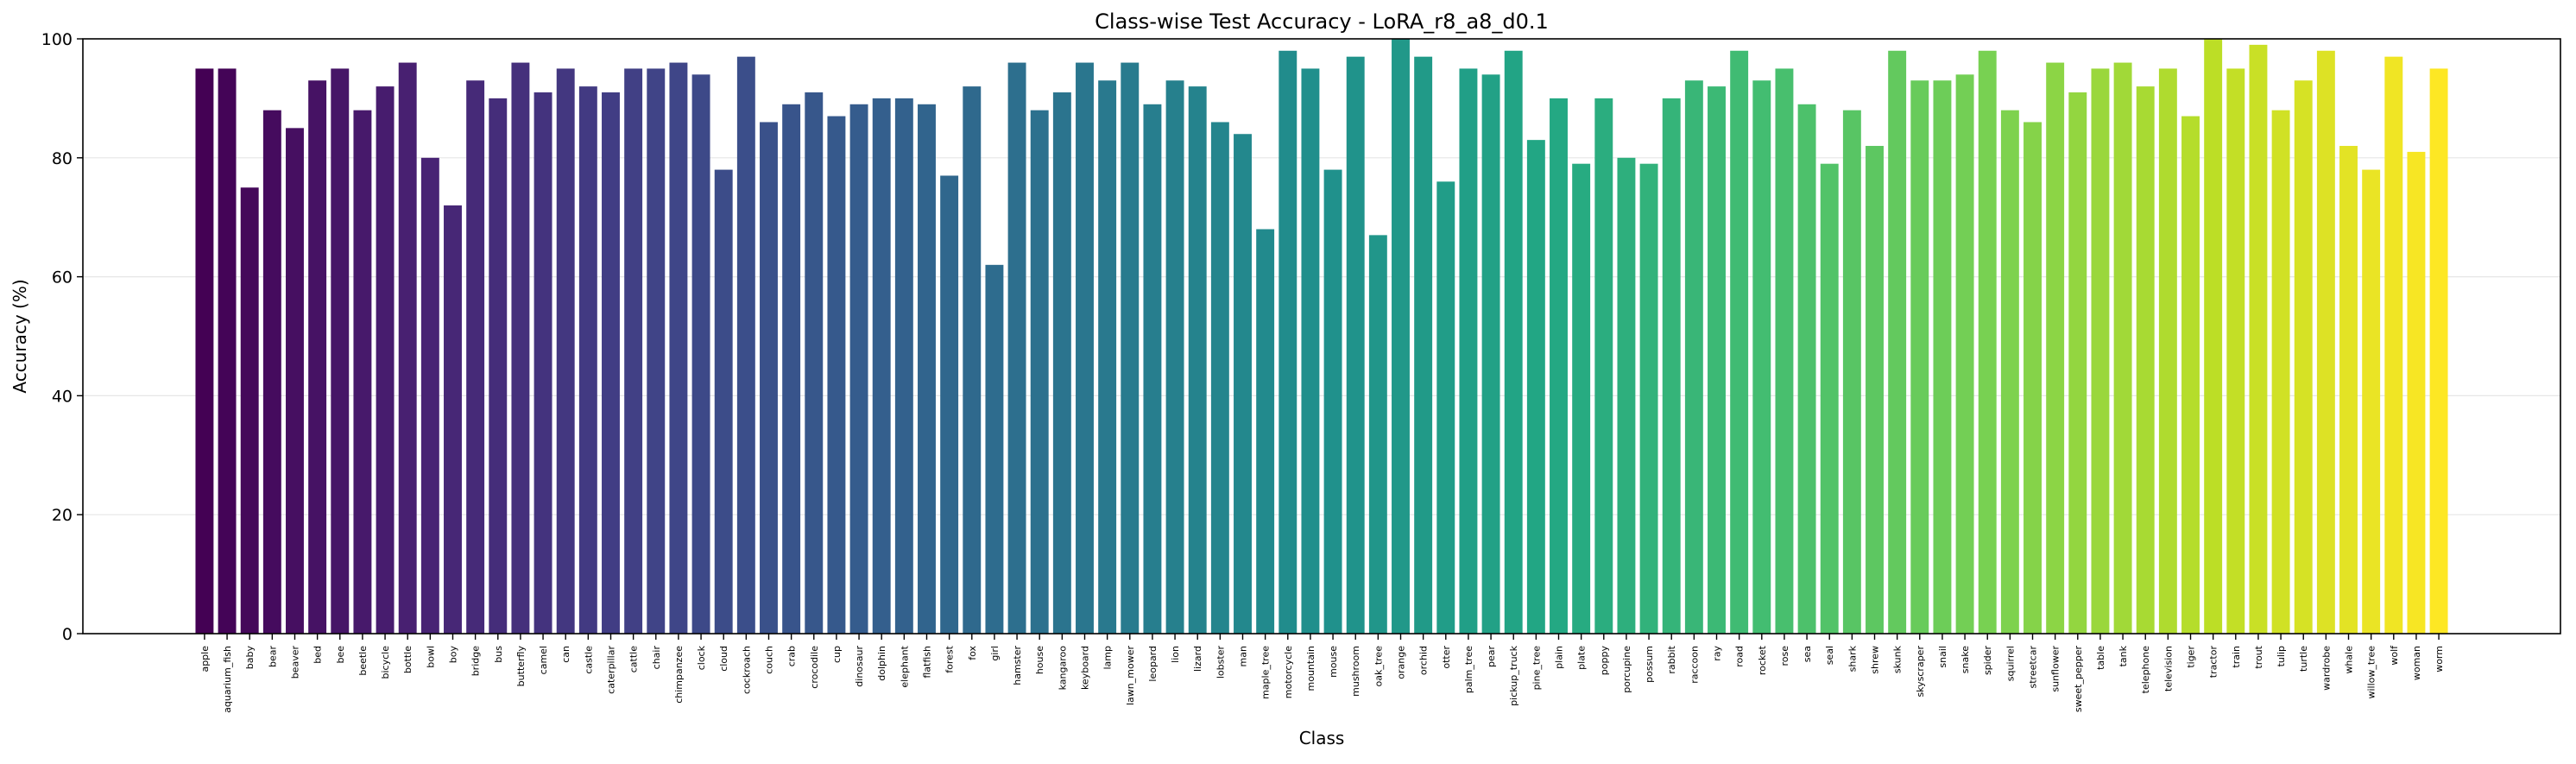 The height and width of the screenshot is (764, 2576). What do you see at coordinates (498, 366) in the screenshot?
I see `bar-bus` at bounding box center [498, 366].